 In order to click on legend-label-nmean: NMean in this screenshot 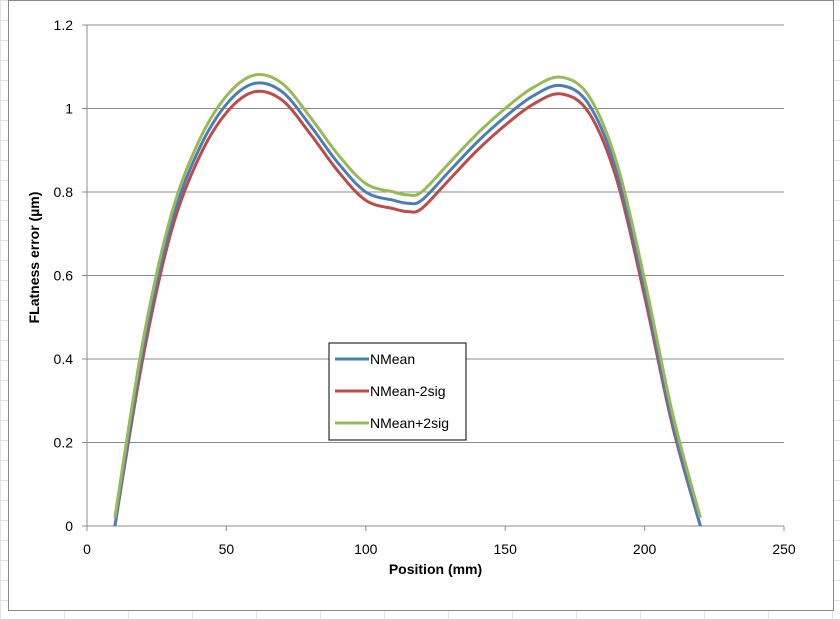, I will do `click(392, 359)`.